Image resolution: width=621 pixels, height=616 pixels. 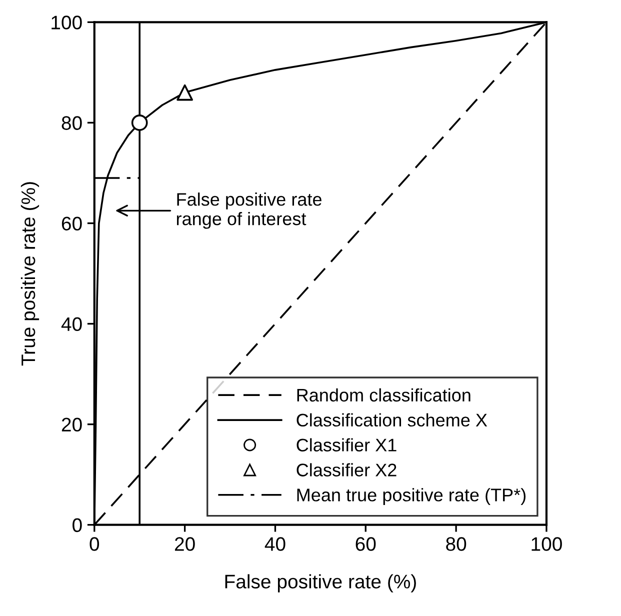 What do you see at coordinates (547, 544) in the screenshot?
I see `x-tick-label: 100` at bounding box center [547, 544].